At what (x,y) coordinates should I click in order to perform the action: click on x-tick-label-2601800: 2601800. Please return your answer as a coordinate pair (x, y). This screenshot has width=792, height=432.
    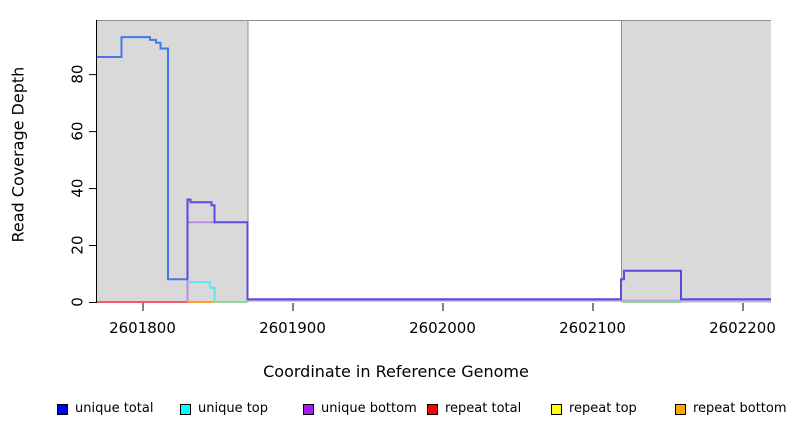
    Looking at the image, I should click on (142, 328).